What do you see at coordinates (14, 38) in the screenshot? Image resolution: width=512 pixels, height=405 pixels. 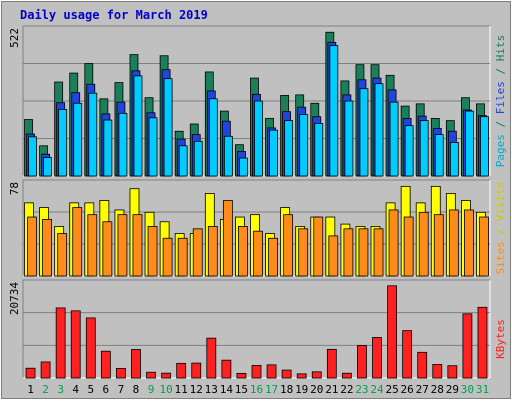 I see `max-label-hits-files-pages: 522` at bounding box center [14, 38].